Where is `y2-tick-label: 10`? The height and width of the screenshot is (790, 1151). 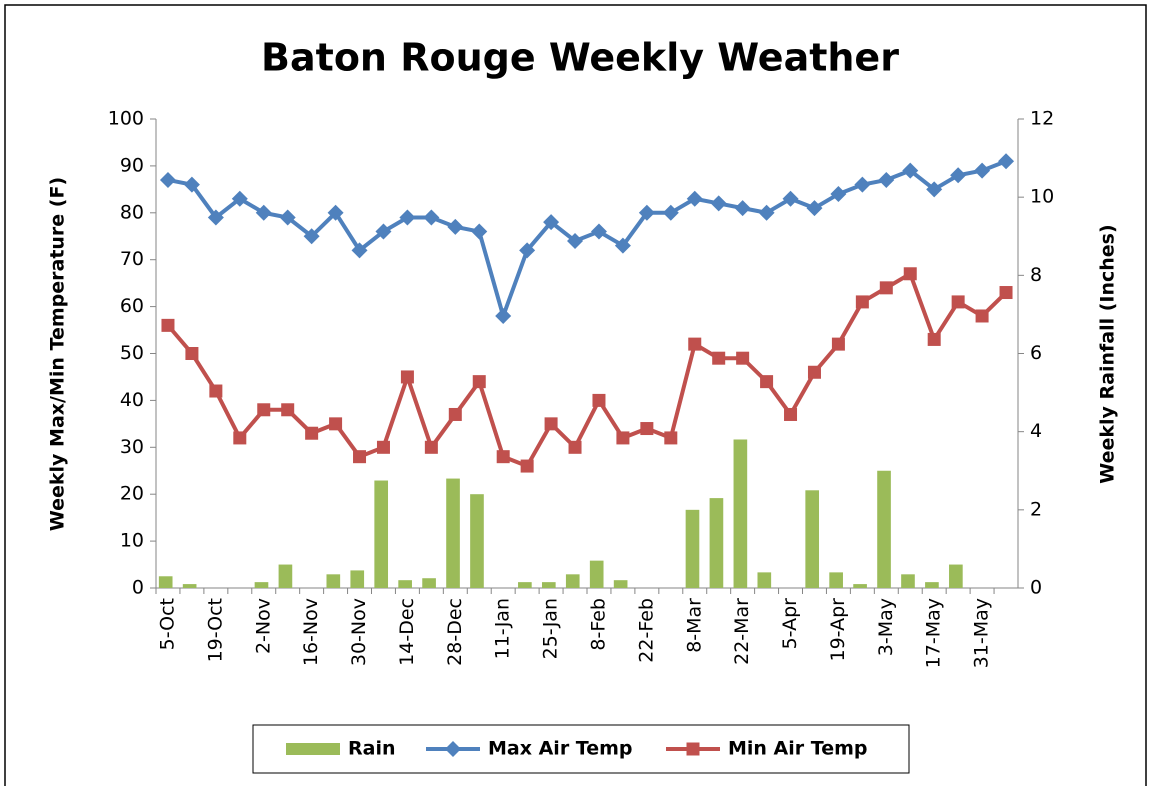
y2-tick-label: 10 is located at coordinates (1042, 197).